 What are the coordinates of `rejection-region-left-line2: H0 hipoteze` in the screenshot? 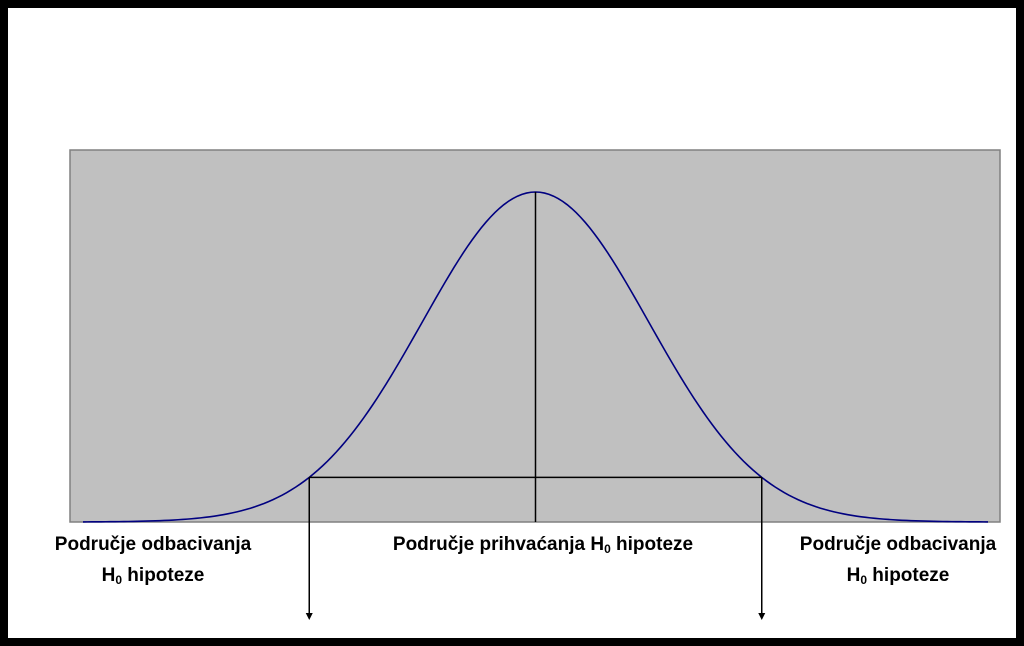 It's located at (153, 576).